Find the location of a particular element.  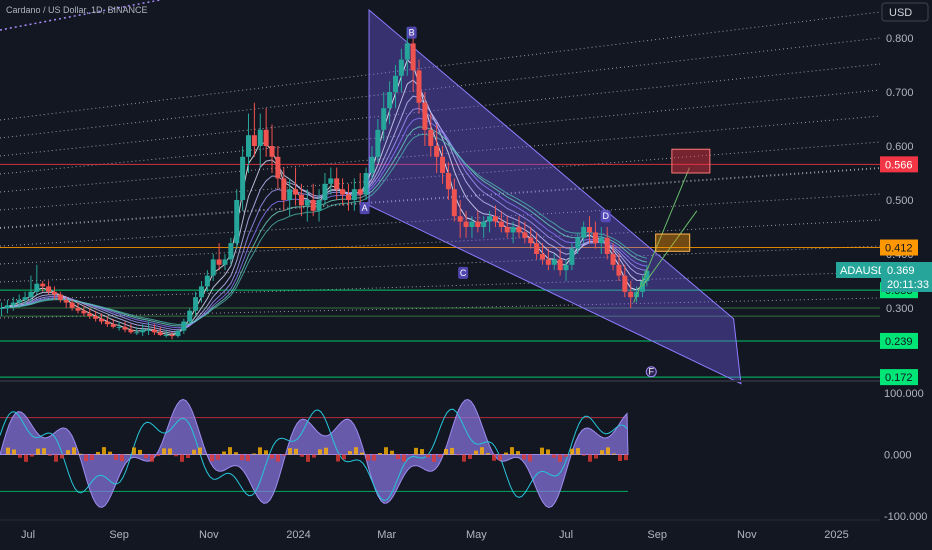

projection-line is located at coordinates (670, 248).